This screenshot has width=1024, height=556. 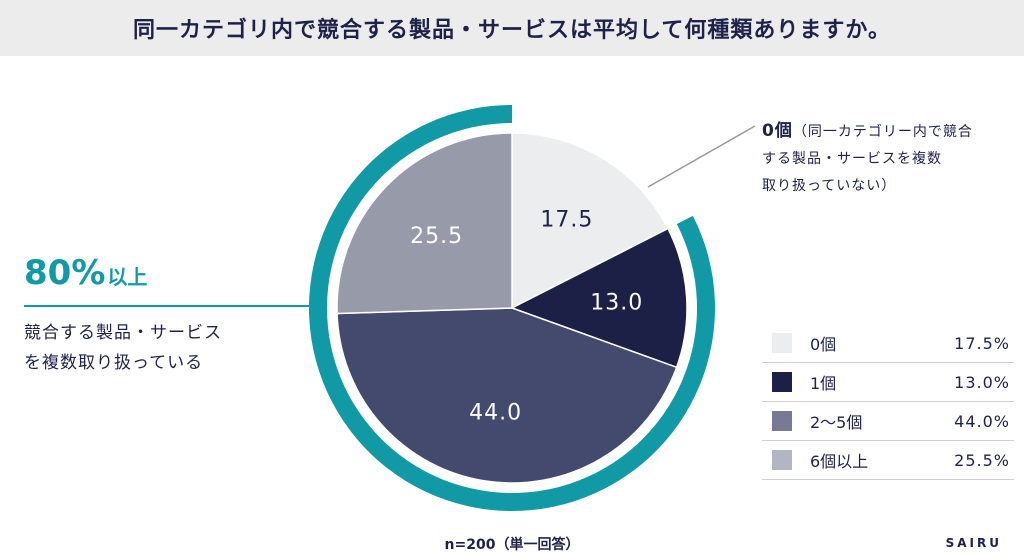 I want to click on callout-suffix: 以上, so click(x=127, y=277).